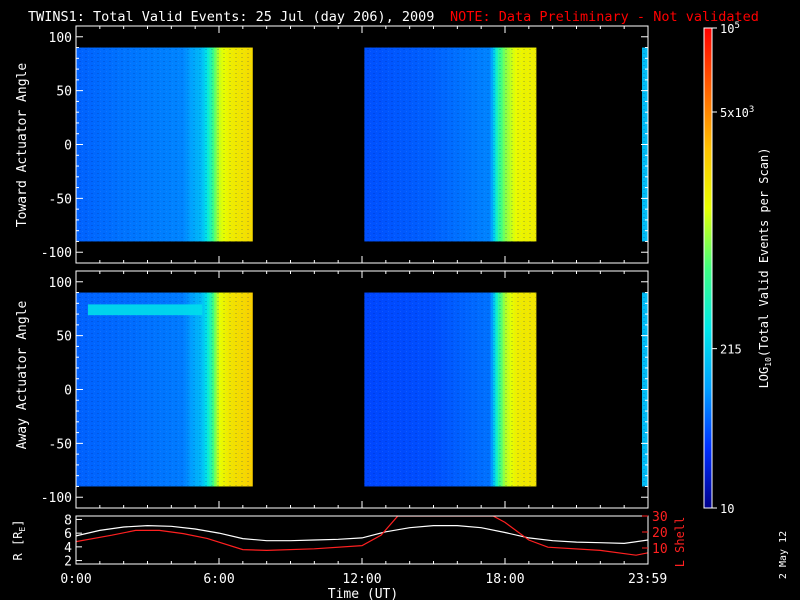  I want to click on colorbar-frame, so click(708, 268).